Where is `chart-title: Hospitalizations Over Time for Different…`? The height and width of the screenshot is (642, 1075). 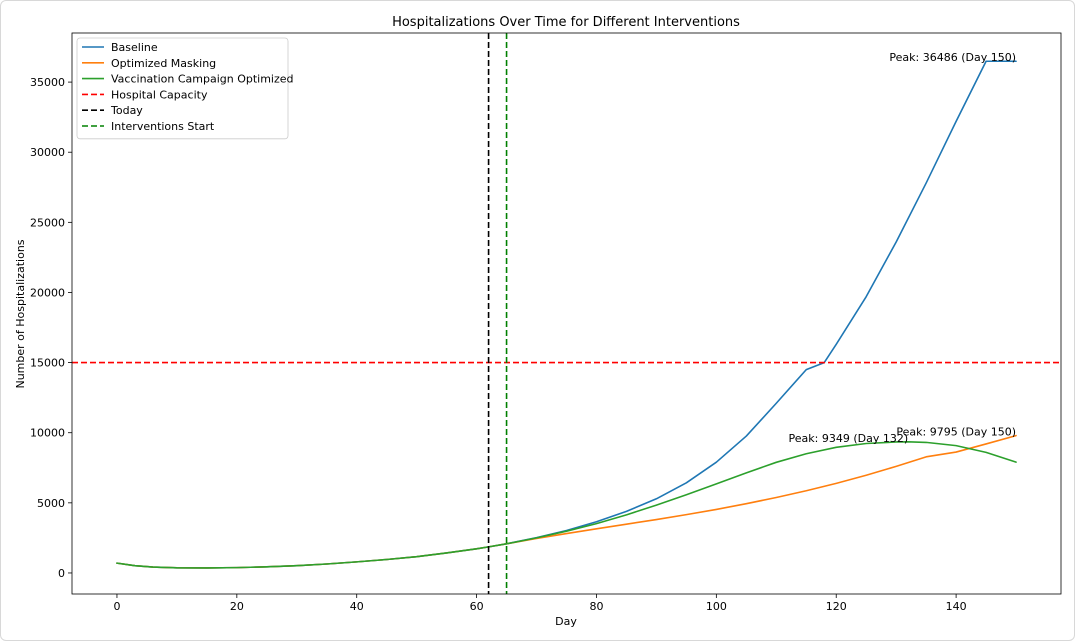
chart-title: Hospitalizations Over Time for Different… is located at coordinates (566, 22).